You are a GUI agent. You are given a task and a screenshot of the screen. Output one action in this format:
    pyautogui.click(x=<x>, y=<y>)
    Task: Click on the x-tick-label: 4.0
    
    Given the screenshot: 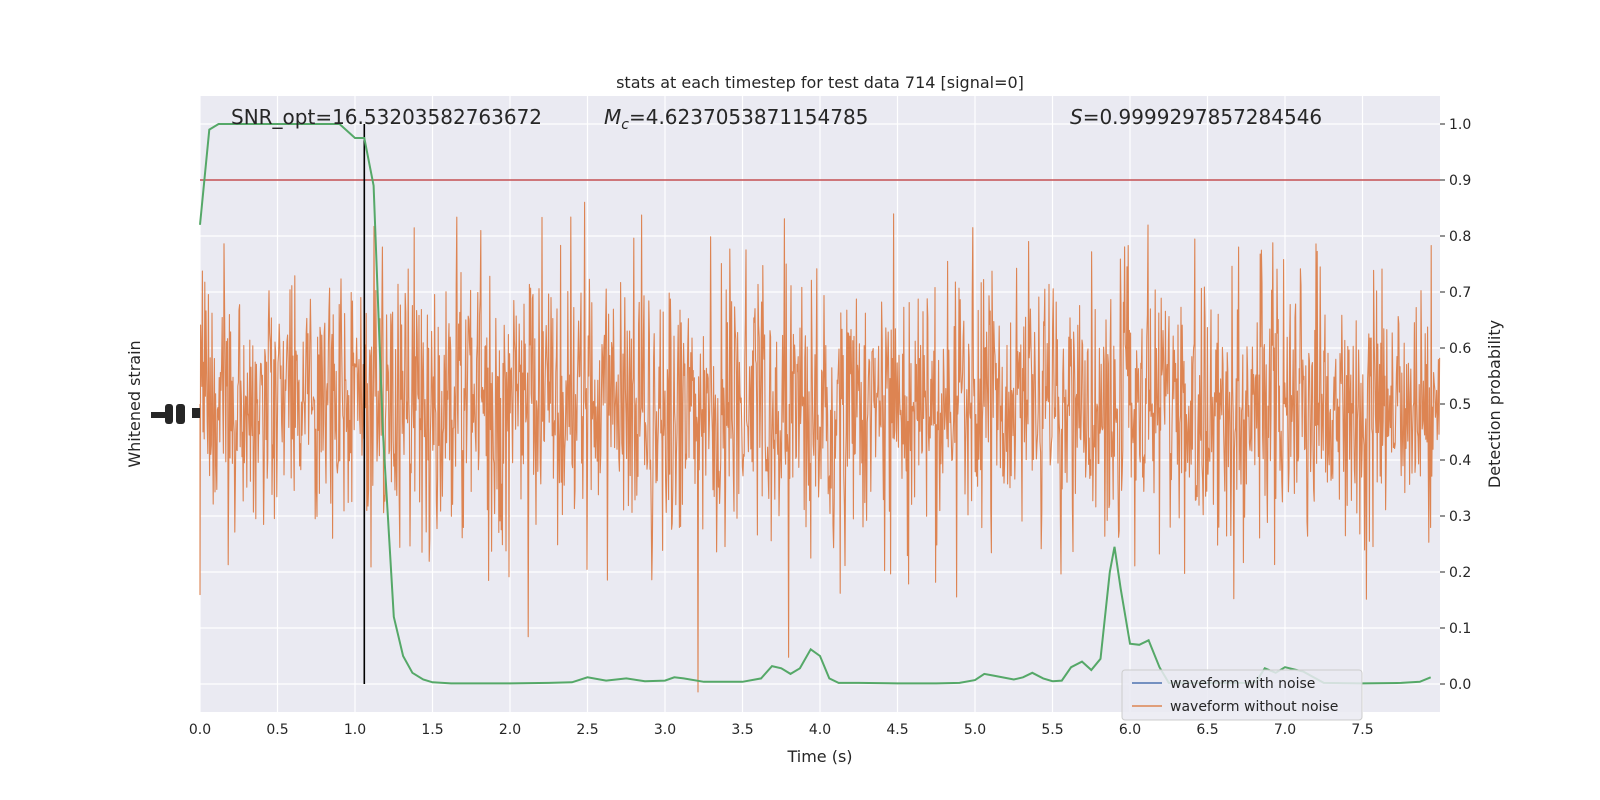 What is the action you would take?
    pyautogui.click(x=820, y=730)
    